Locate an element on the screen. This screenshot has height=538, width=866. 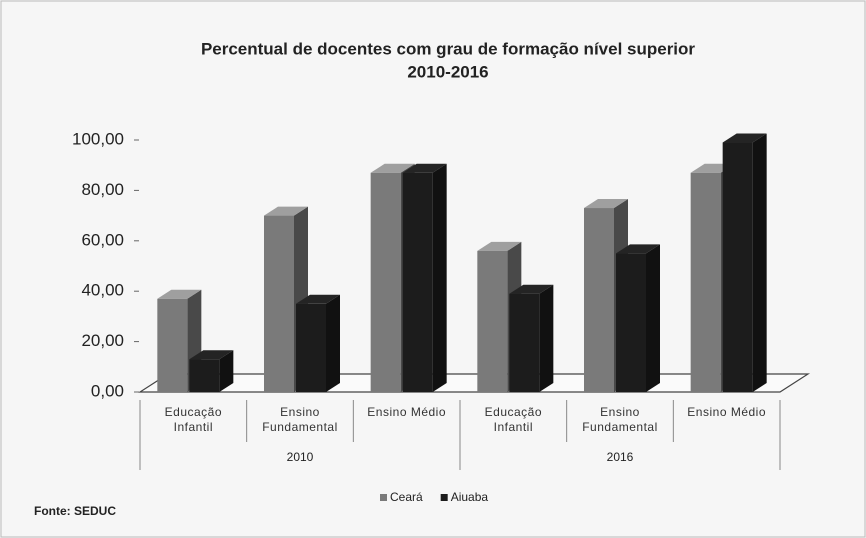
source: Fonte: SEDUC is located at coordinates (75, 511).